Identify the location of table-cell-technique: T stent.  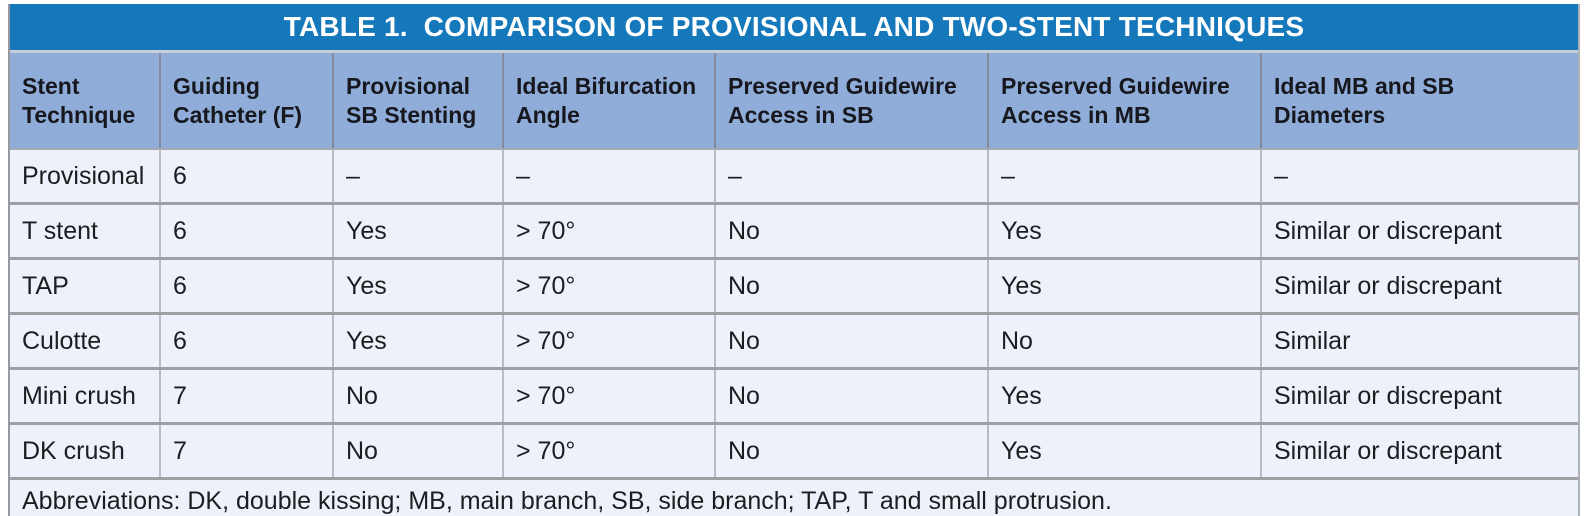
(60, 230).